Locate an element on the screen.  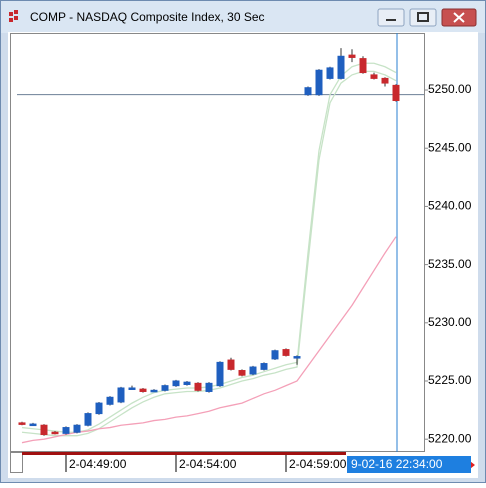
y-tick-label: 5240.00 is located at coordinates (450, 206).